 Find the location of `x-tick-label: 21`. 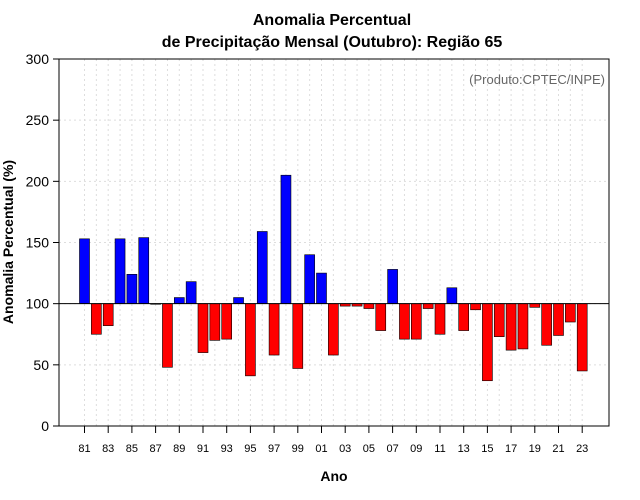

x-tick-label: 21 is located at coordinates (558, 449).